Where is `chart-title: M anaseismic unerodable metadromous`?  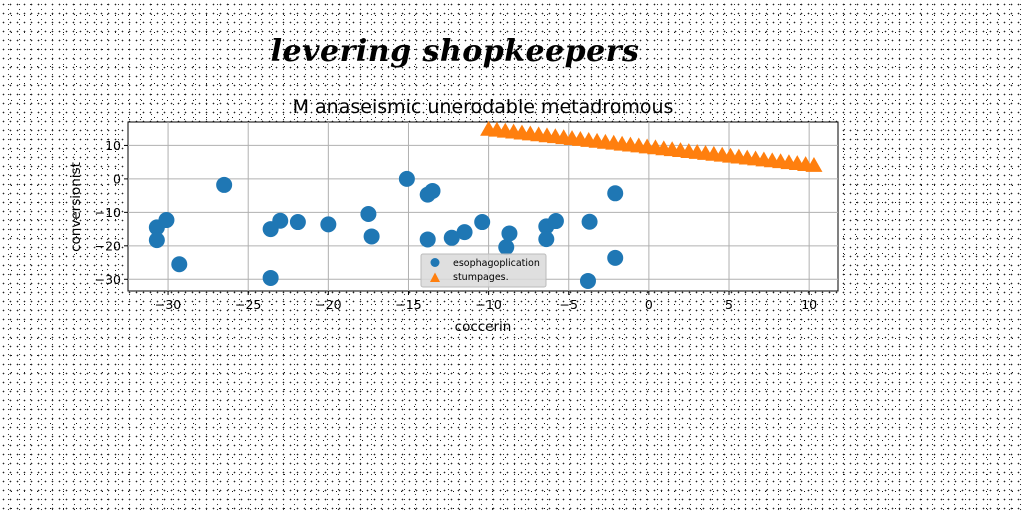 chart-title: M anaseismic unerodable metadromous is located at coordinates (483, 107).